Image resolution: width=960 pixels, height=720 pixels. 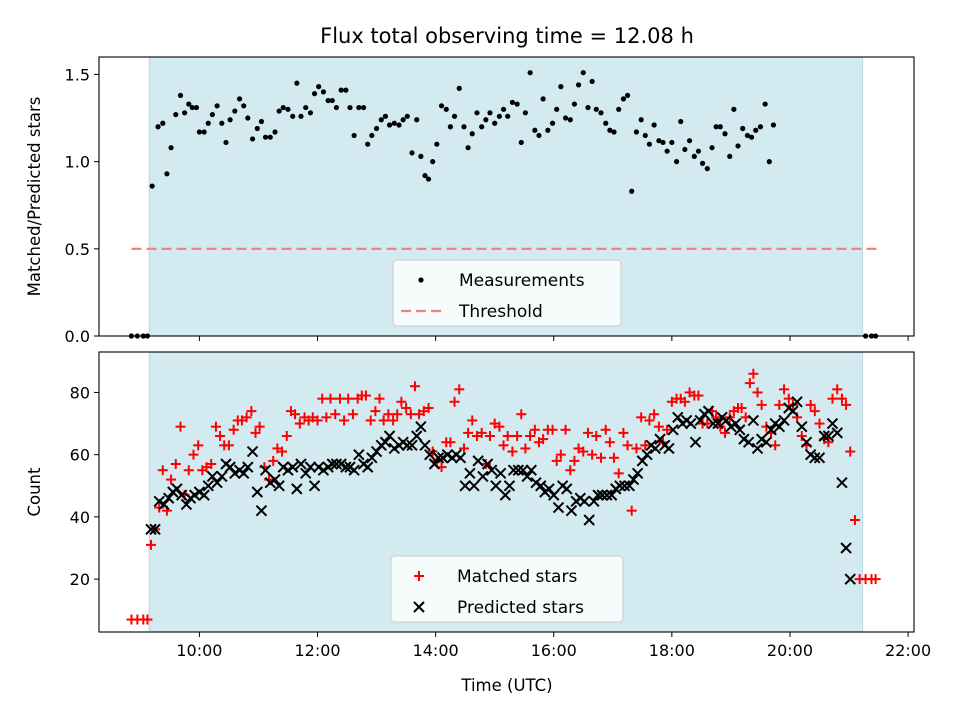 I want to click on y-tick-label: 0.5, so click(x=77, y=249).